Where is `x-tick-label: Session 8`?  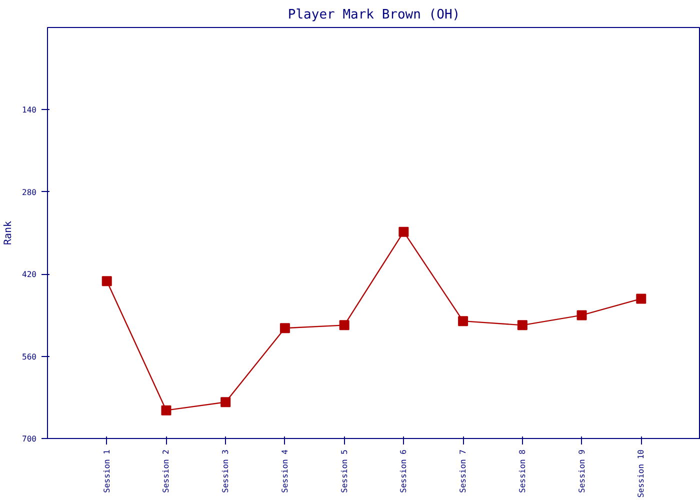 x-tick-label: Session 8 is located at coordinates (522, 471).